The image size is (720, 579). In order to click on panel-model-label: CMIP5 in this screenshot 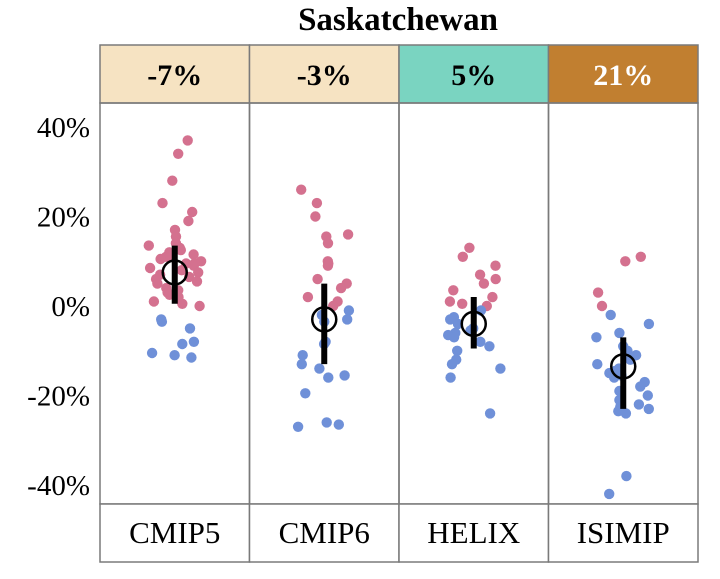, I will do `click(174, 532)`.